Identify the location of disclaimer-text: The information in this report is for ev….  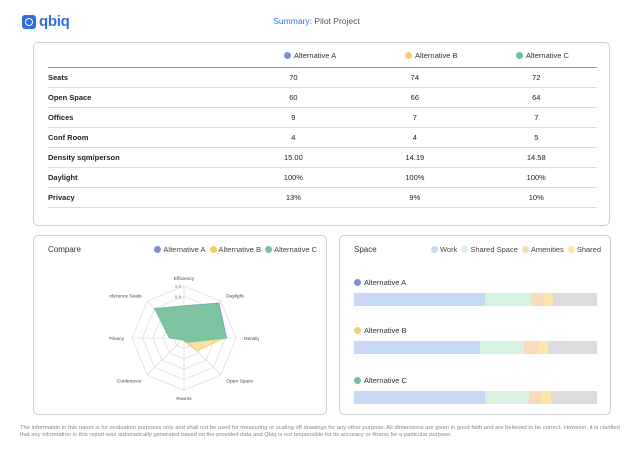
(320, 432).